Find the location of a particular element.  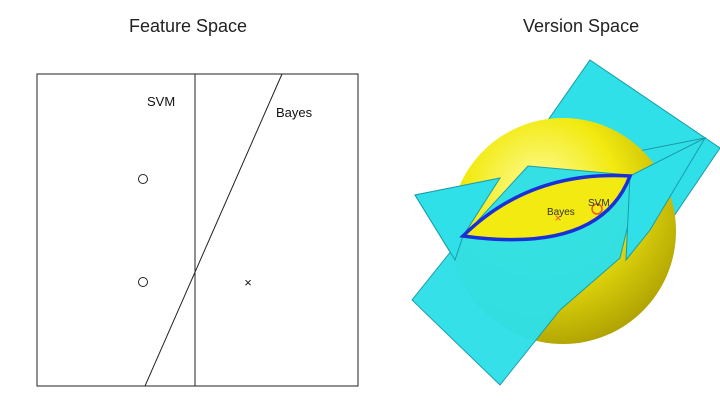

cyan-plane-right-wing is located at coordinates (666, 199).